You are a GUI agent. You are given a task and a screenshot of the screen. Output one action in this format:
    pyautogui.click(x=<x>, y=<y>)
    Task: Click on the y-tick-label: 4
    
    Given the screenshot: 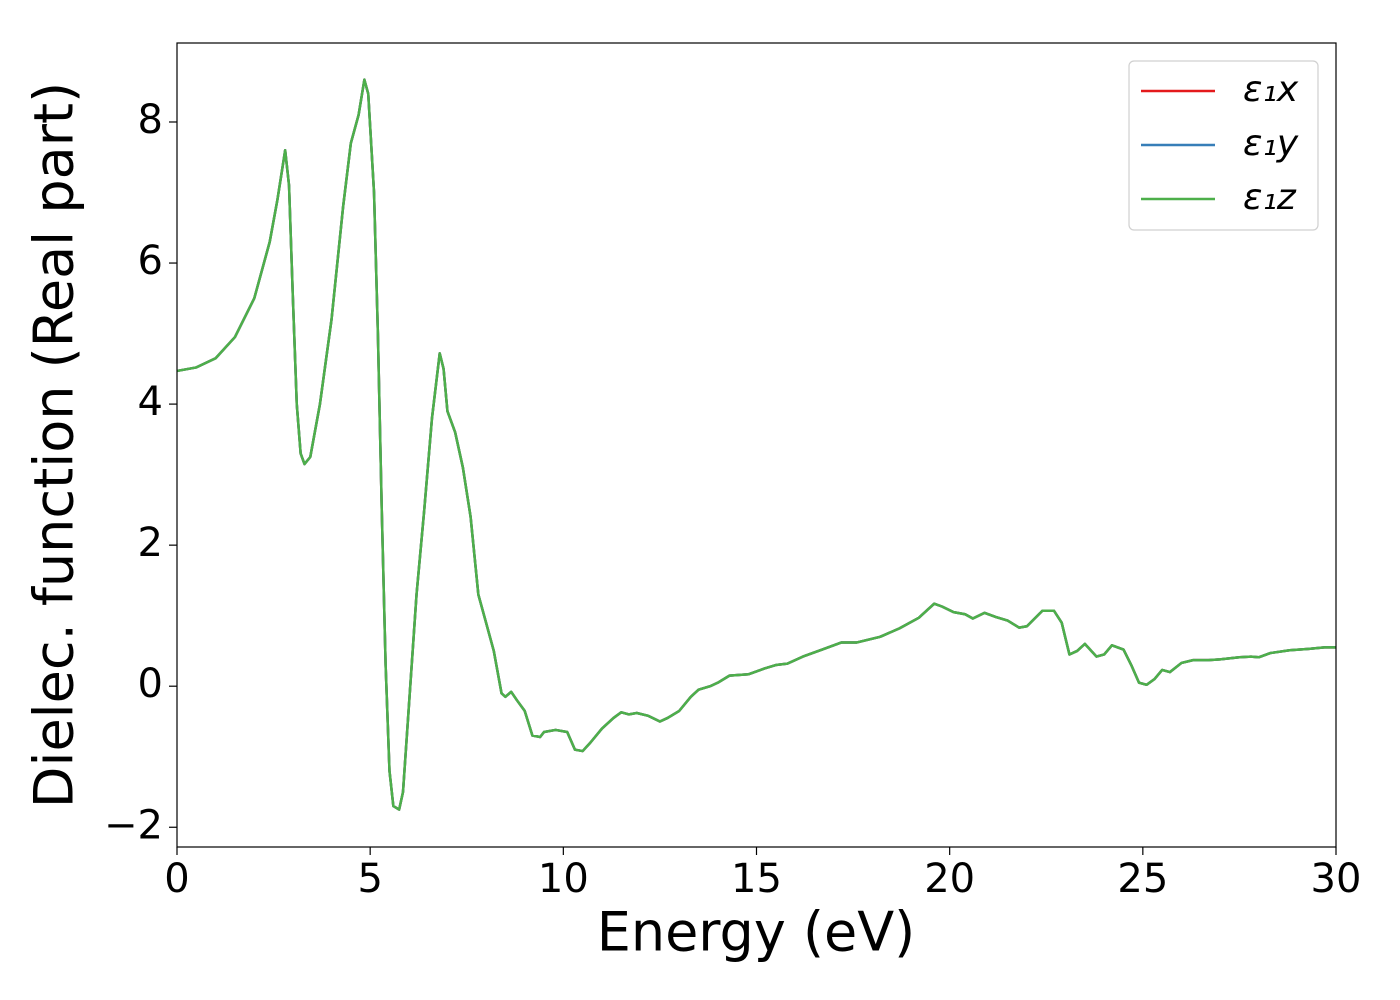 What is the action you would take?
    pyautogui.click(x=150, y=402)
    